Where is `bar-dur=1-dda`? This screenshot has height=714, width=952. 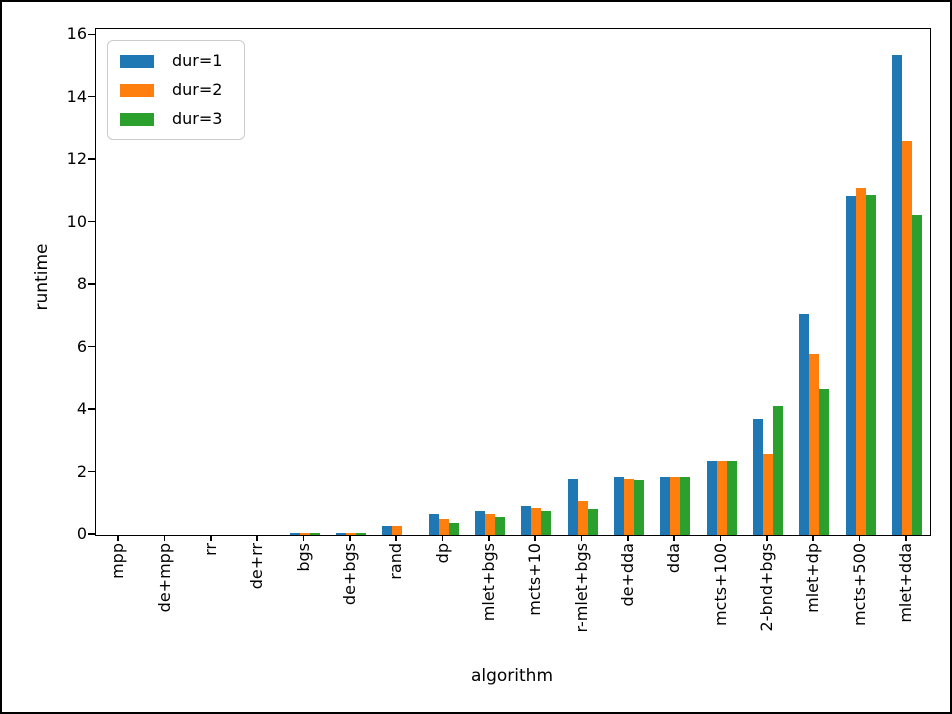
bar-dur=1-dda is located at coordinates (665, 505).